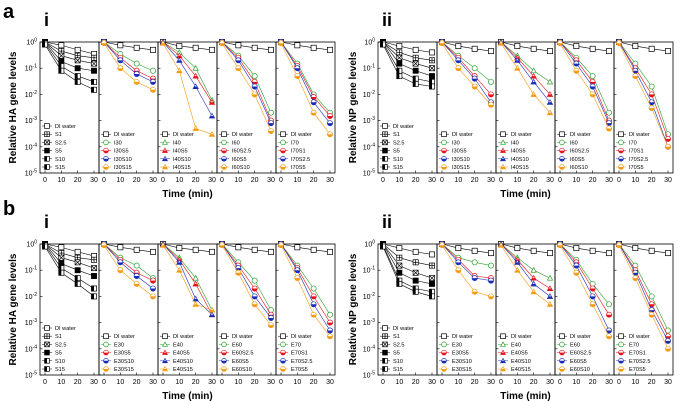  Describe the element at coordinates (58, 135) in the screenshot. I see `legend-label: S1` at that location.